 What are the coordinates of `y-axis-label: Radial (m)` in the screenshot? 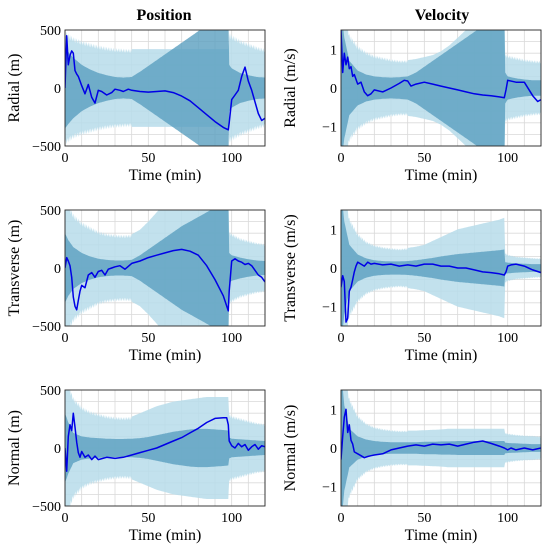 It's located at (14, 88).